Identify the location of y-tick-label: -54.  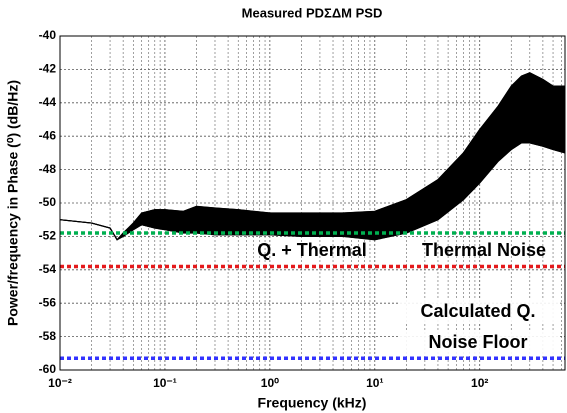
(48, 269).